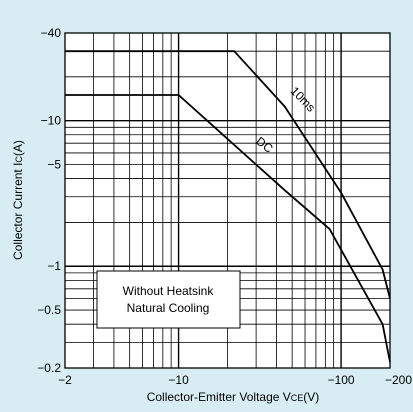 This screenshot has width=413, height=412. Describe the element at coordinates (233, 397) in the screenshot. I see `x-axis-label: Collector-Emitter Voltage VCE(V)` at that location.